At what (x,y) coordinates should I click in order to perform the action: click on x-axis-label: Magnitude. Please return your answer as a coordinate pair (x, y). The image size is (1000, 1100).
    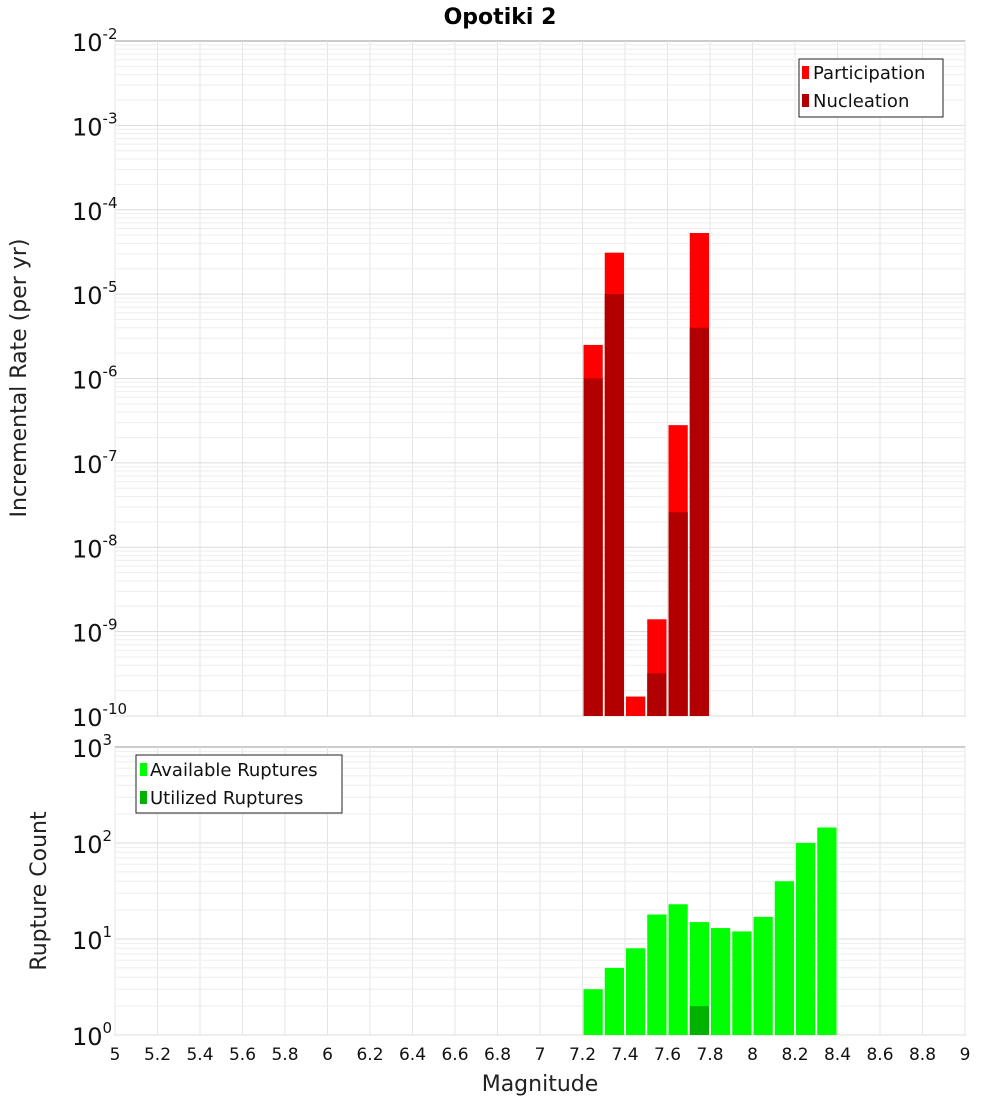
    Looking at the image, I should click on (540, 1084).